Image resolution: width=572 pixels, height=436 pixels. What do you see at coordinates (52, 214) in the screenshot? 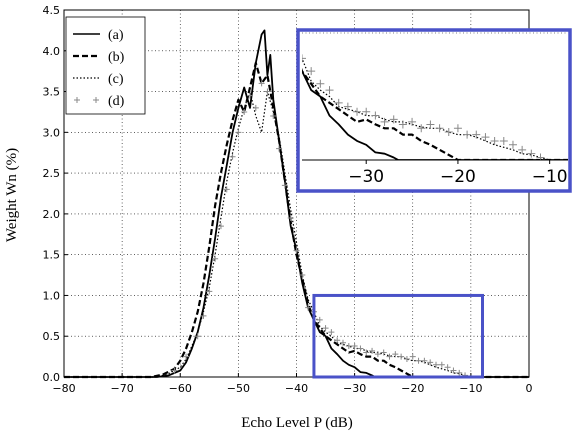
I see `y-tick-label: 2.0` at bounding box center [52, 214].